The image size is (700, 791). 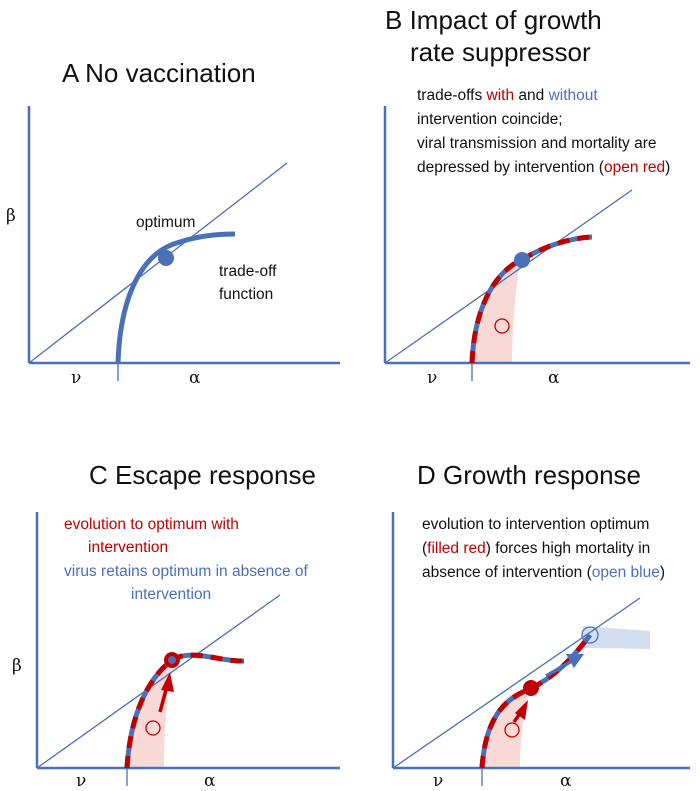 What do you see at coordinates (166, 222) in the screenshot?
I see `panel-a-optimum-label: optimum` at bounding box center [166, 222].